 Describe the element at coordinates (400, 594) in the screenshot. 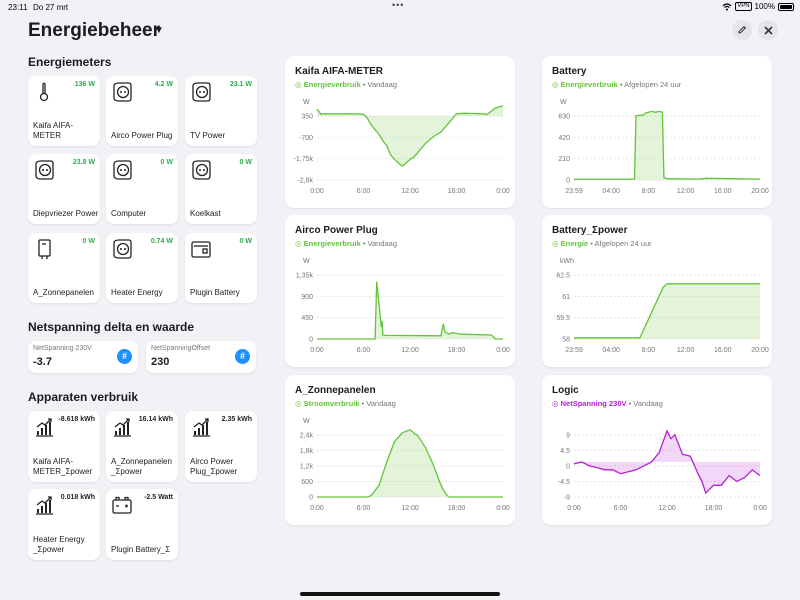

I see `home-indicator` at that location.